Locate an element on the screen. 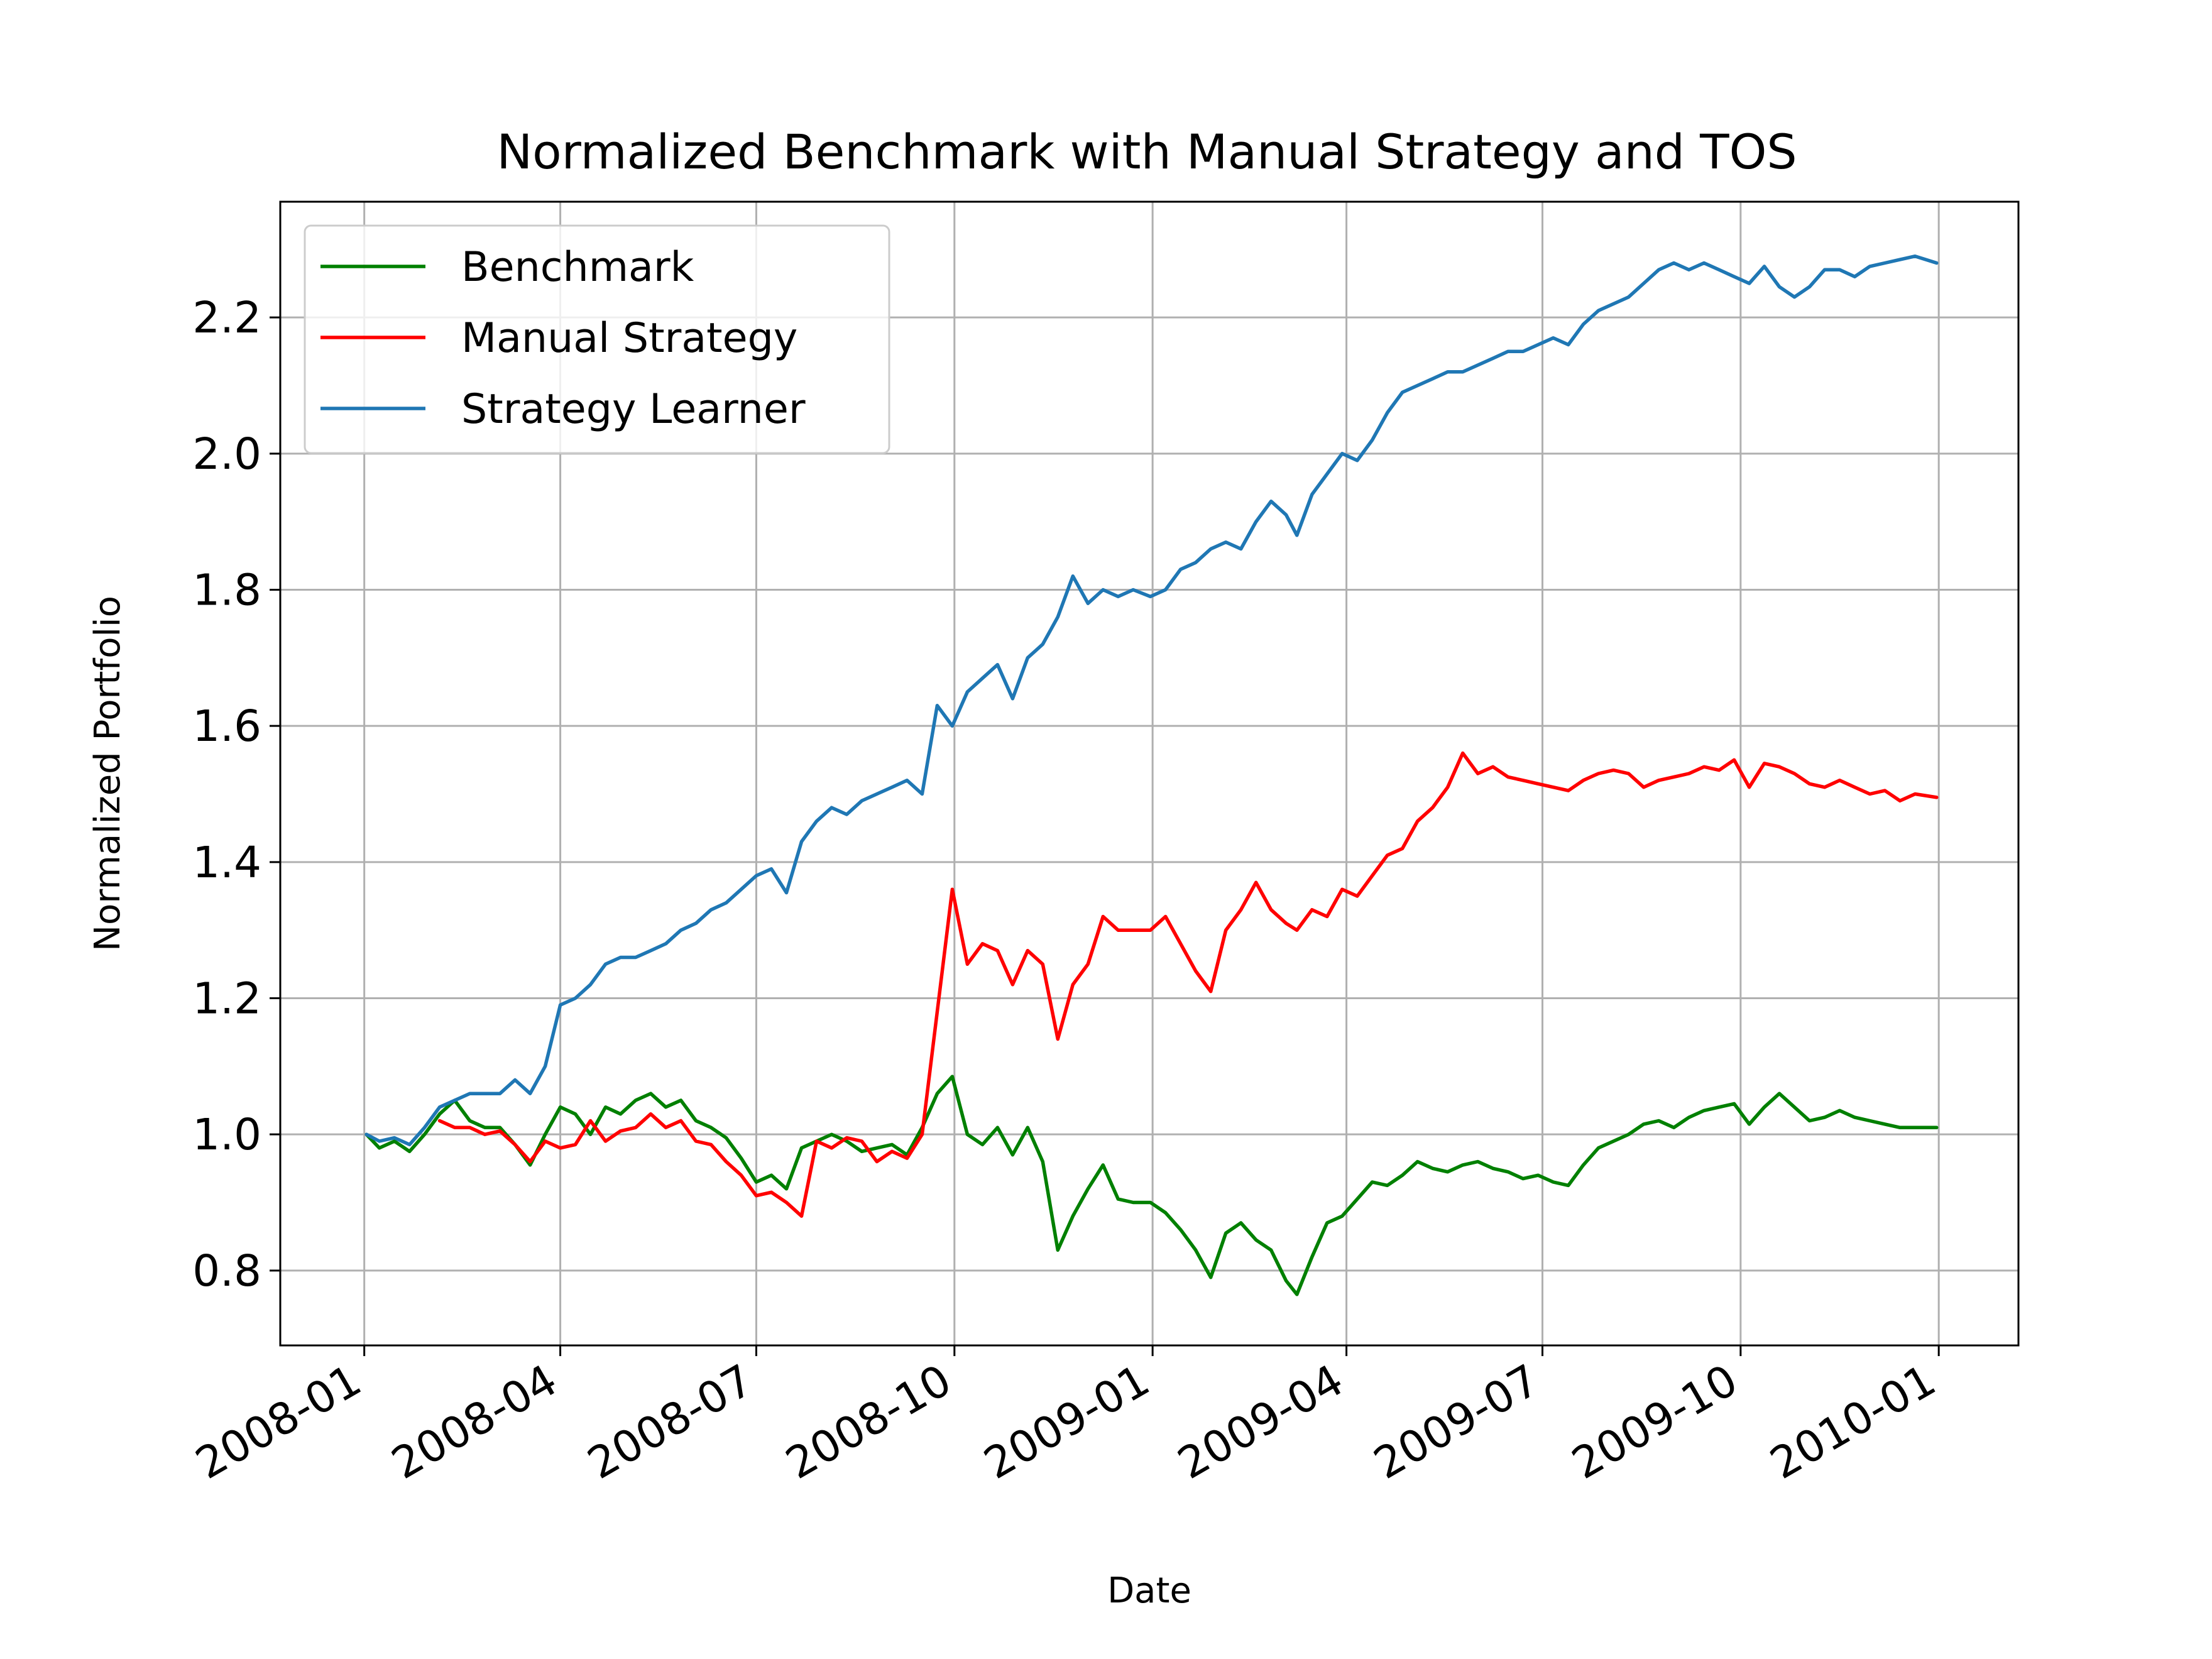  legend: Benchmark Manual Strategy Strategy Learner is located at coordinates (597, 339).